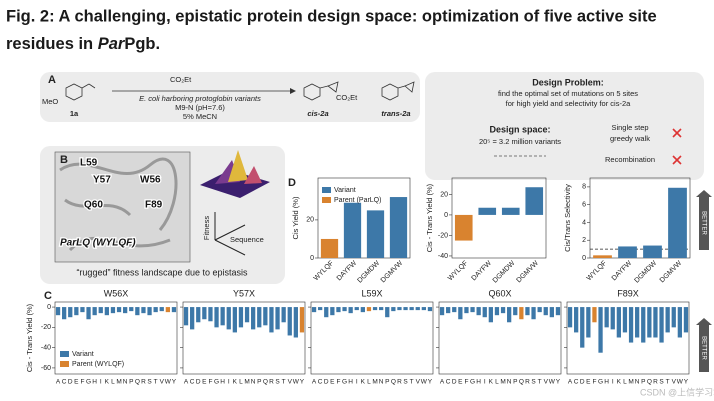  Describe the element at coordinates (181, 79) in the screenshot. I see `reagent: CO₂Et` at that location.